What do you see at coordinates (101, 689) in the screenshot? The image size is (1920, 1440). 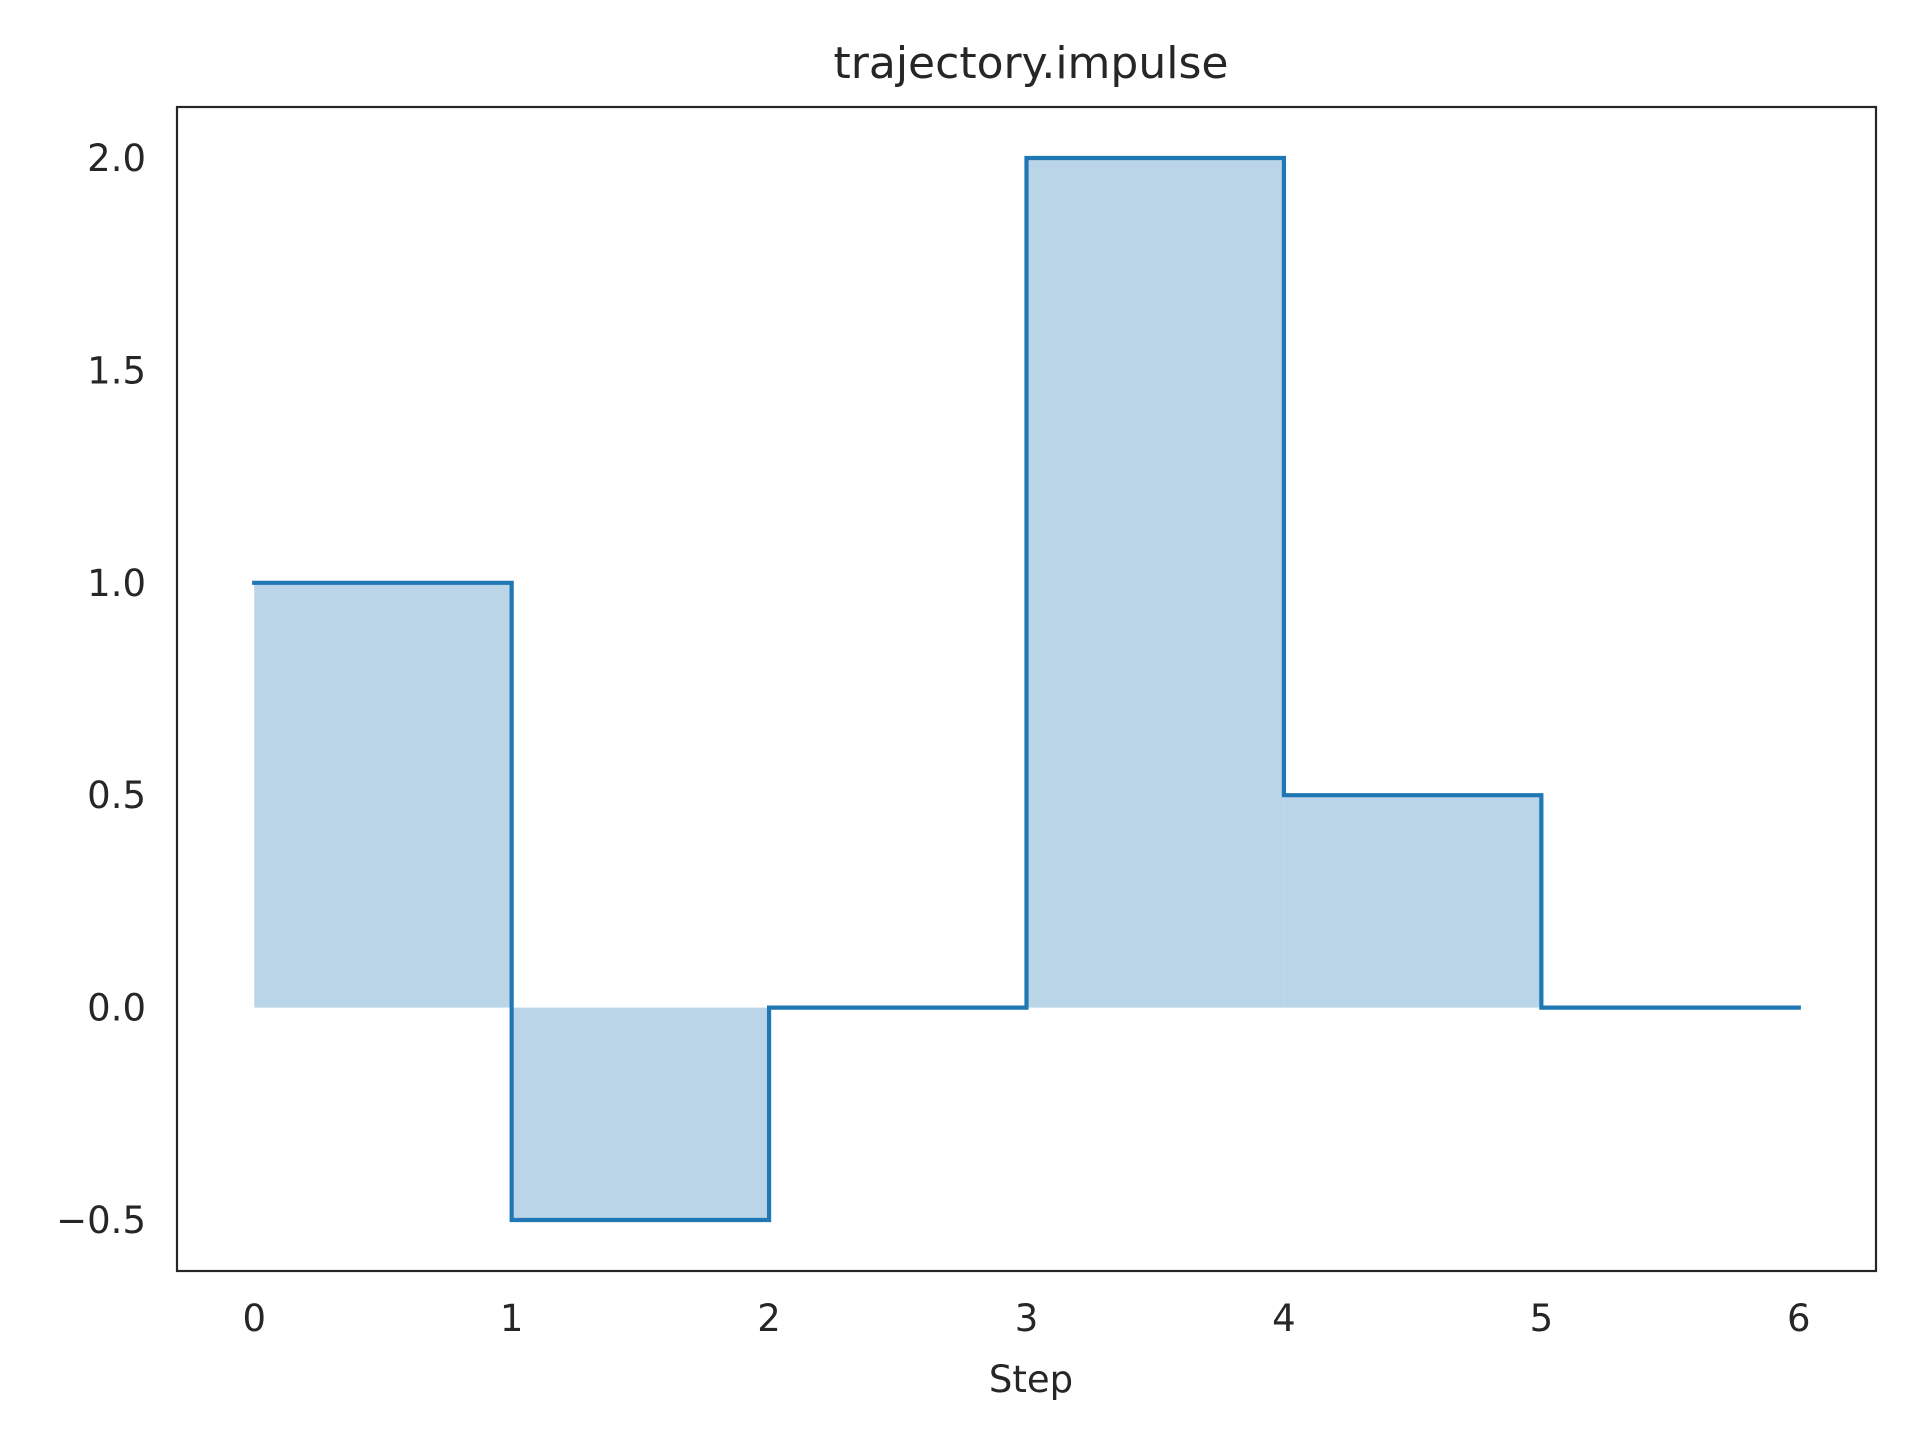 I see `y-axis: −0.5 0.0 0.5 1.0 1.5 2.0` at bounding box center [101, 689].